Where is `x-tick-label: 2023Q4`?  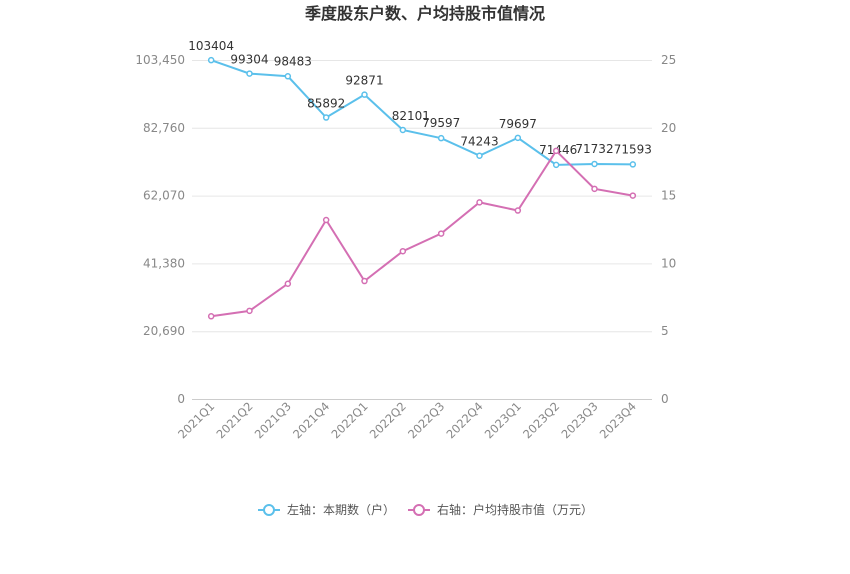
x-tick-label: 2023Q4 is located at coordinates (618, 420).